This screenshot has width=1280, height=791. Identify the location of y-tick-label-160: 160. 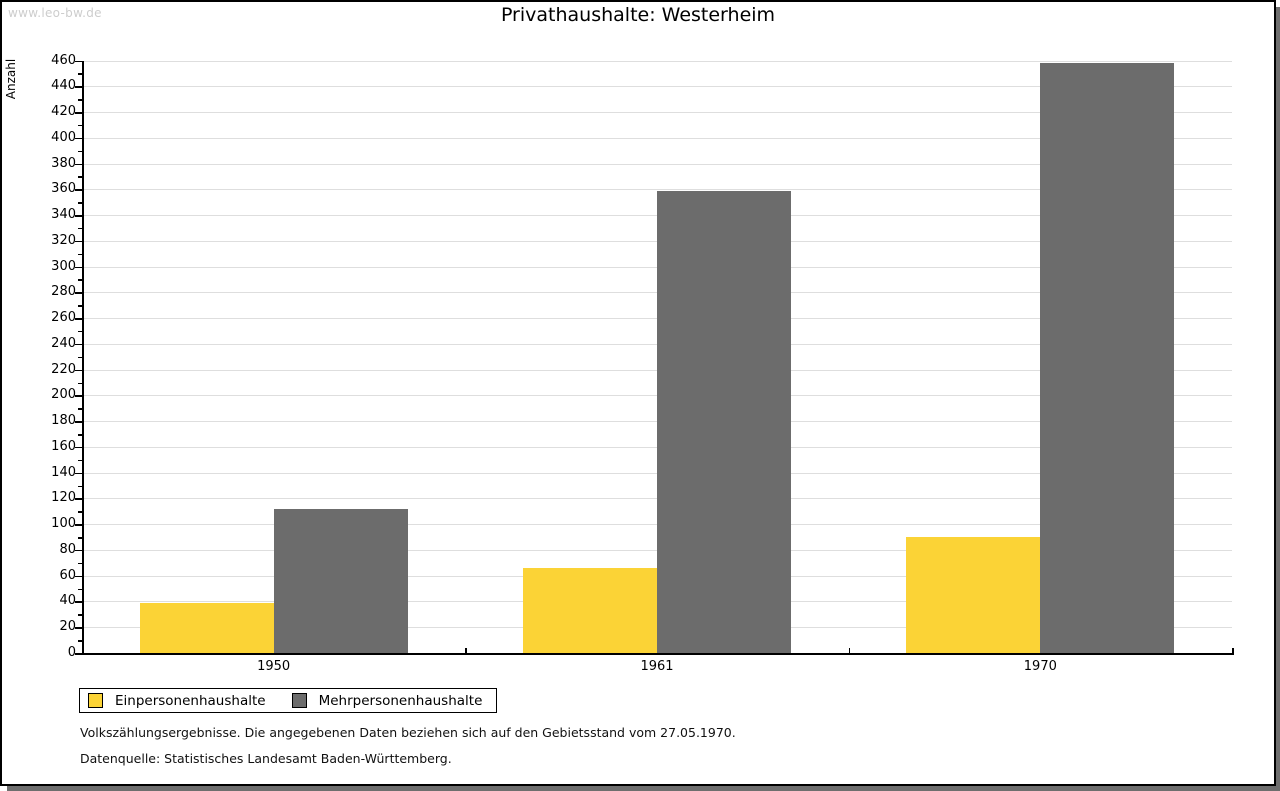
(63, 446).